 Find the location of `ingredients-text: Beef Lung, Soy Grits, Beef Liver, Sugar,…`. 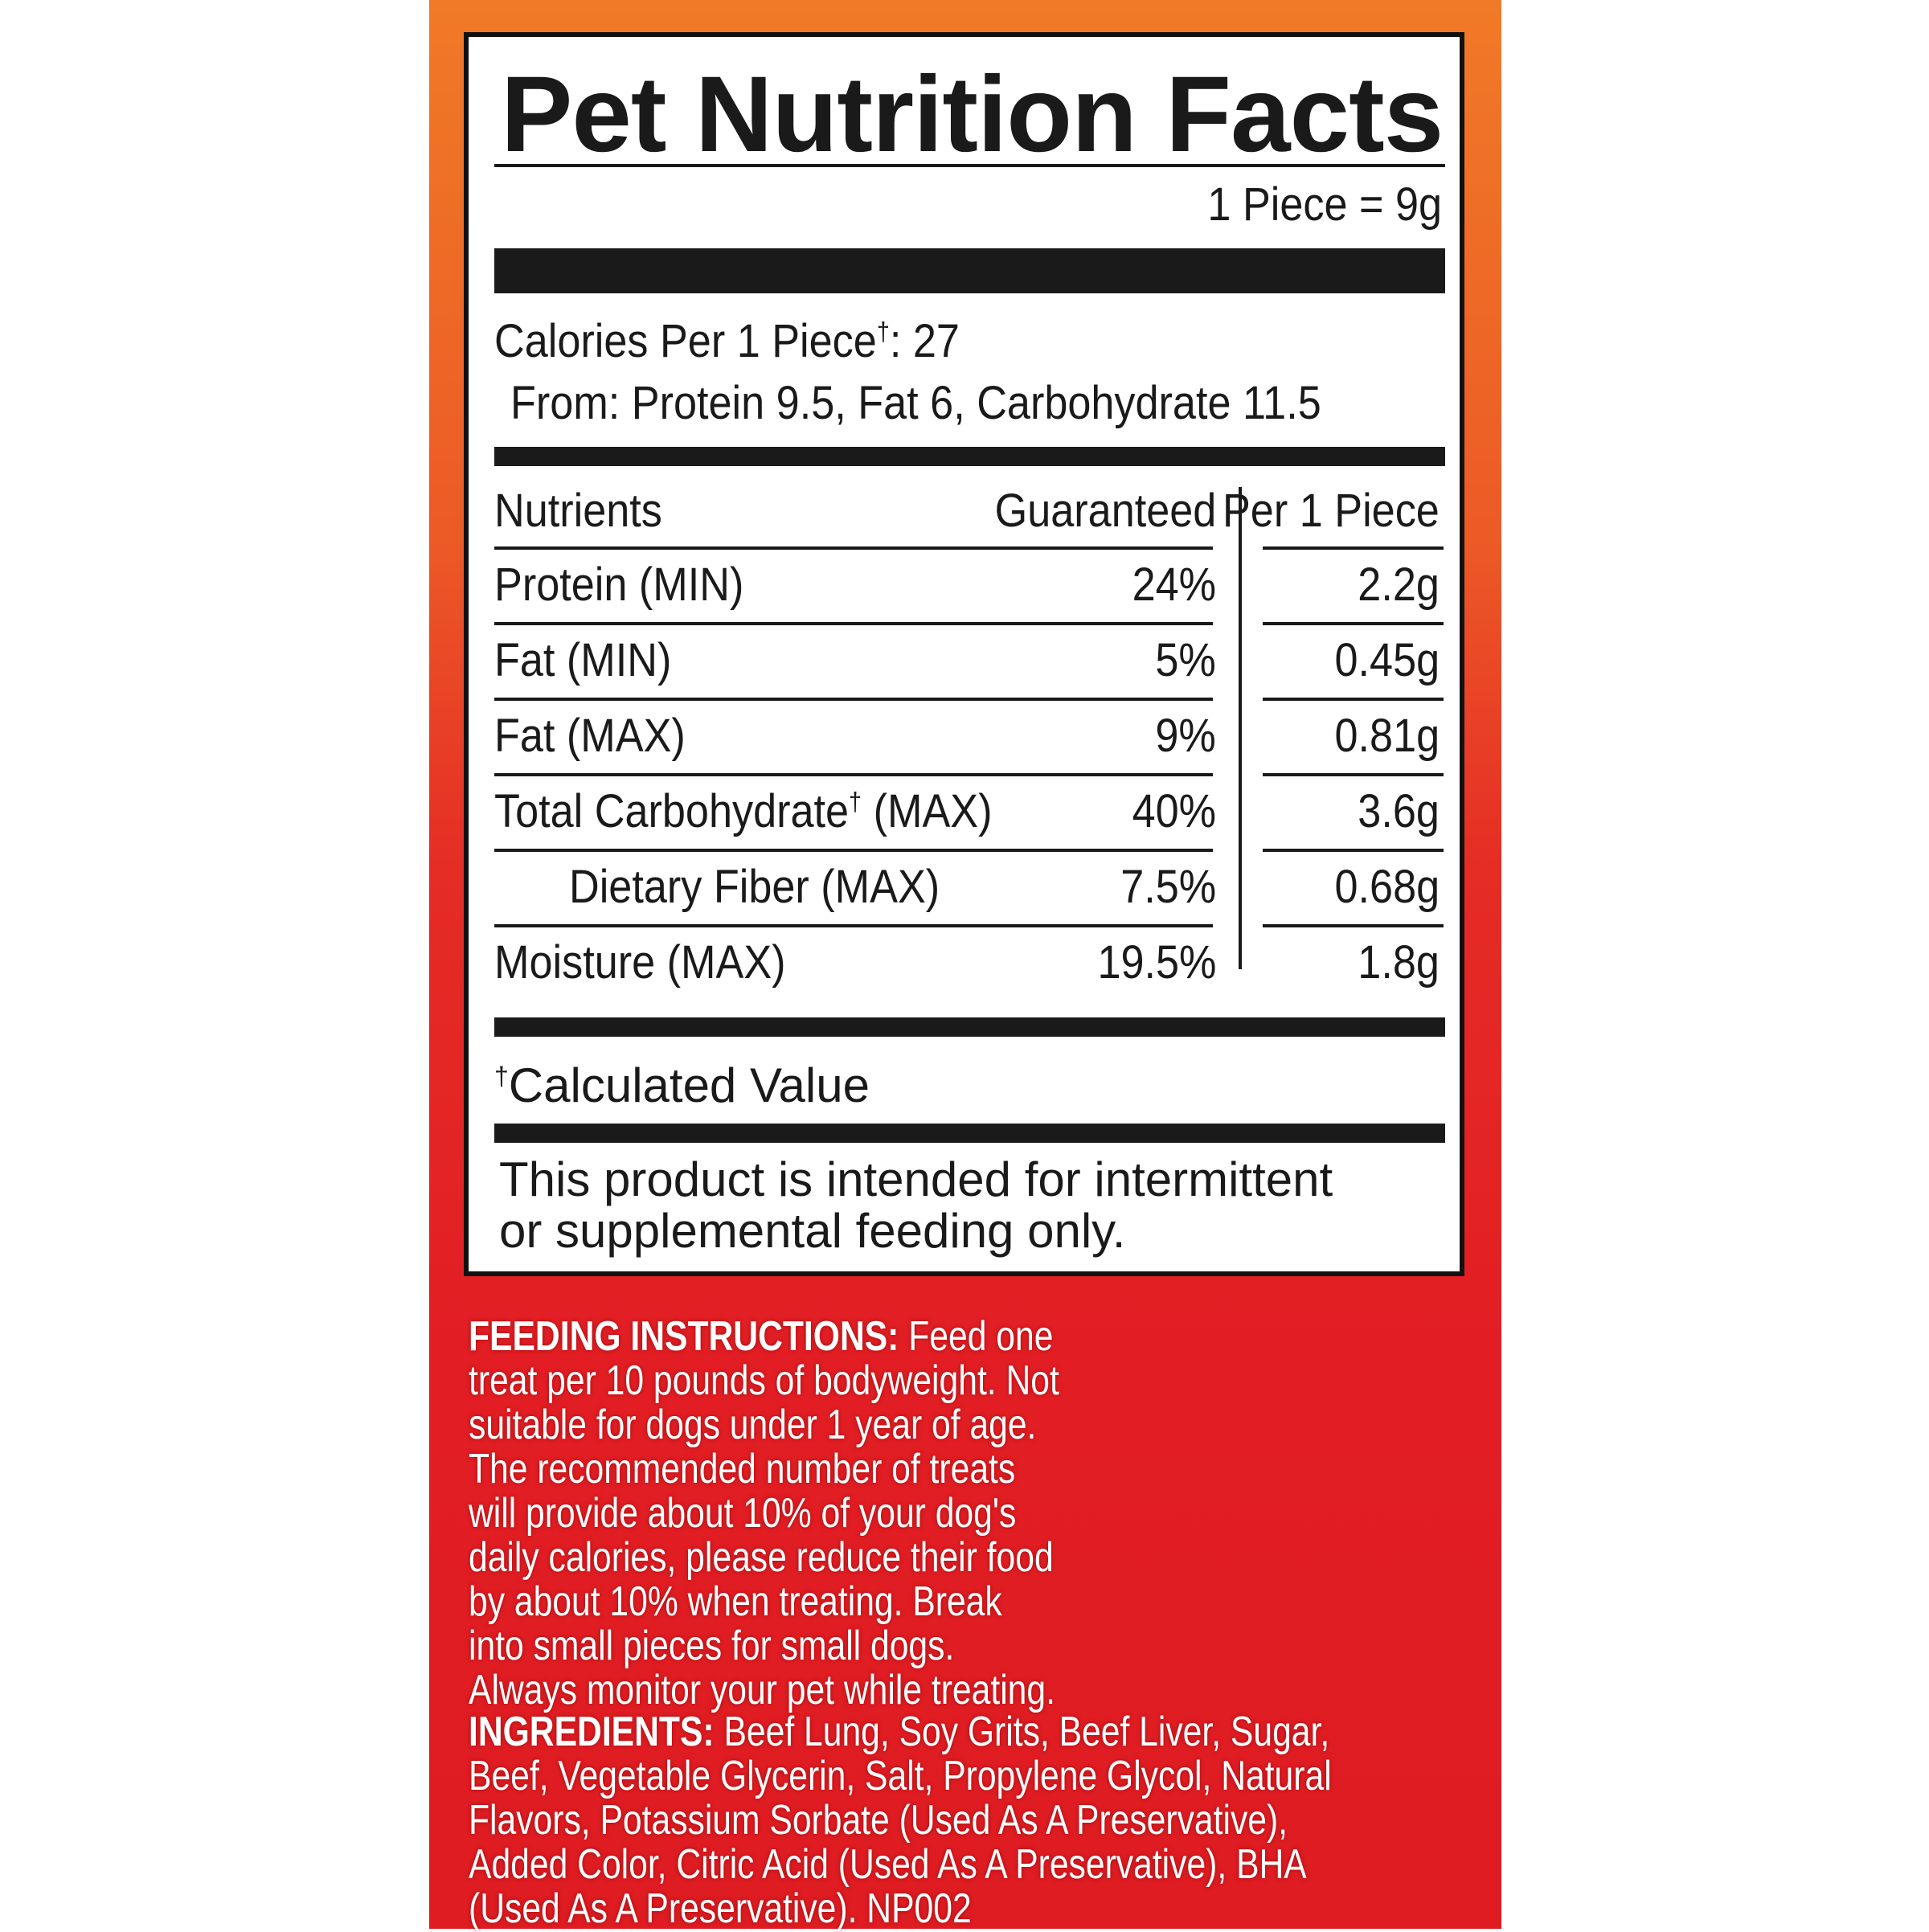

ingredients-text: Beef Lung, Soy Grits, Beef Liver, Sugar,… is located at coordinates (900, 1820).